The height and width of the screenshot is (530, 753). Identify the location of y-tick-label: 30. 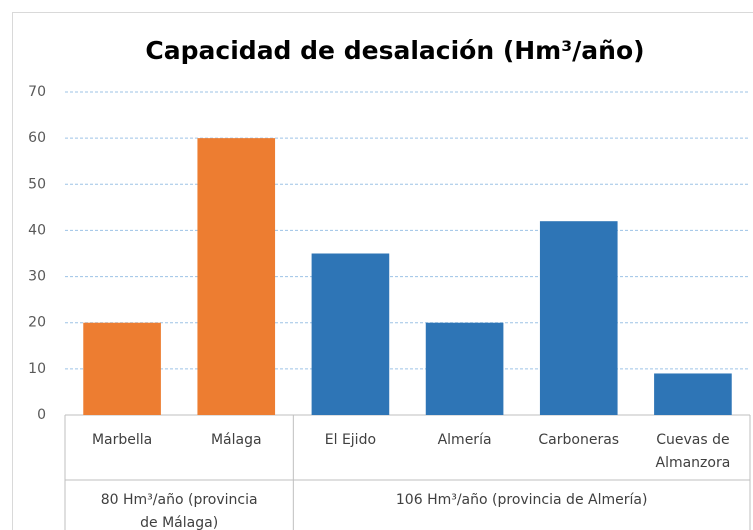
(37, 277).